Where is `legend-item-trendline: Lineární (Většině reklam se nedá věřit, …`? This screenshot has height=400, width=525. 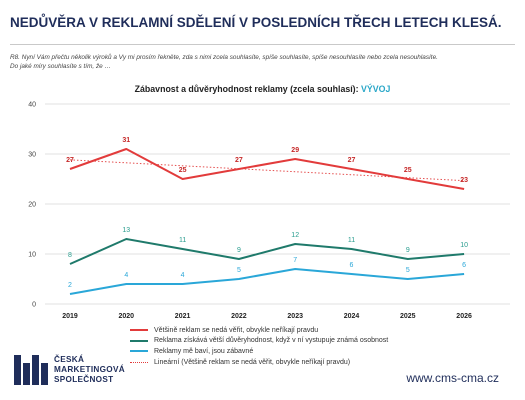 legend-item-trendline: Lineární (Většině reklam se nedá věřit, … is located at coordinates (259, 362).